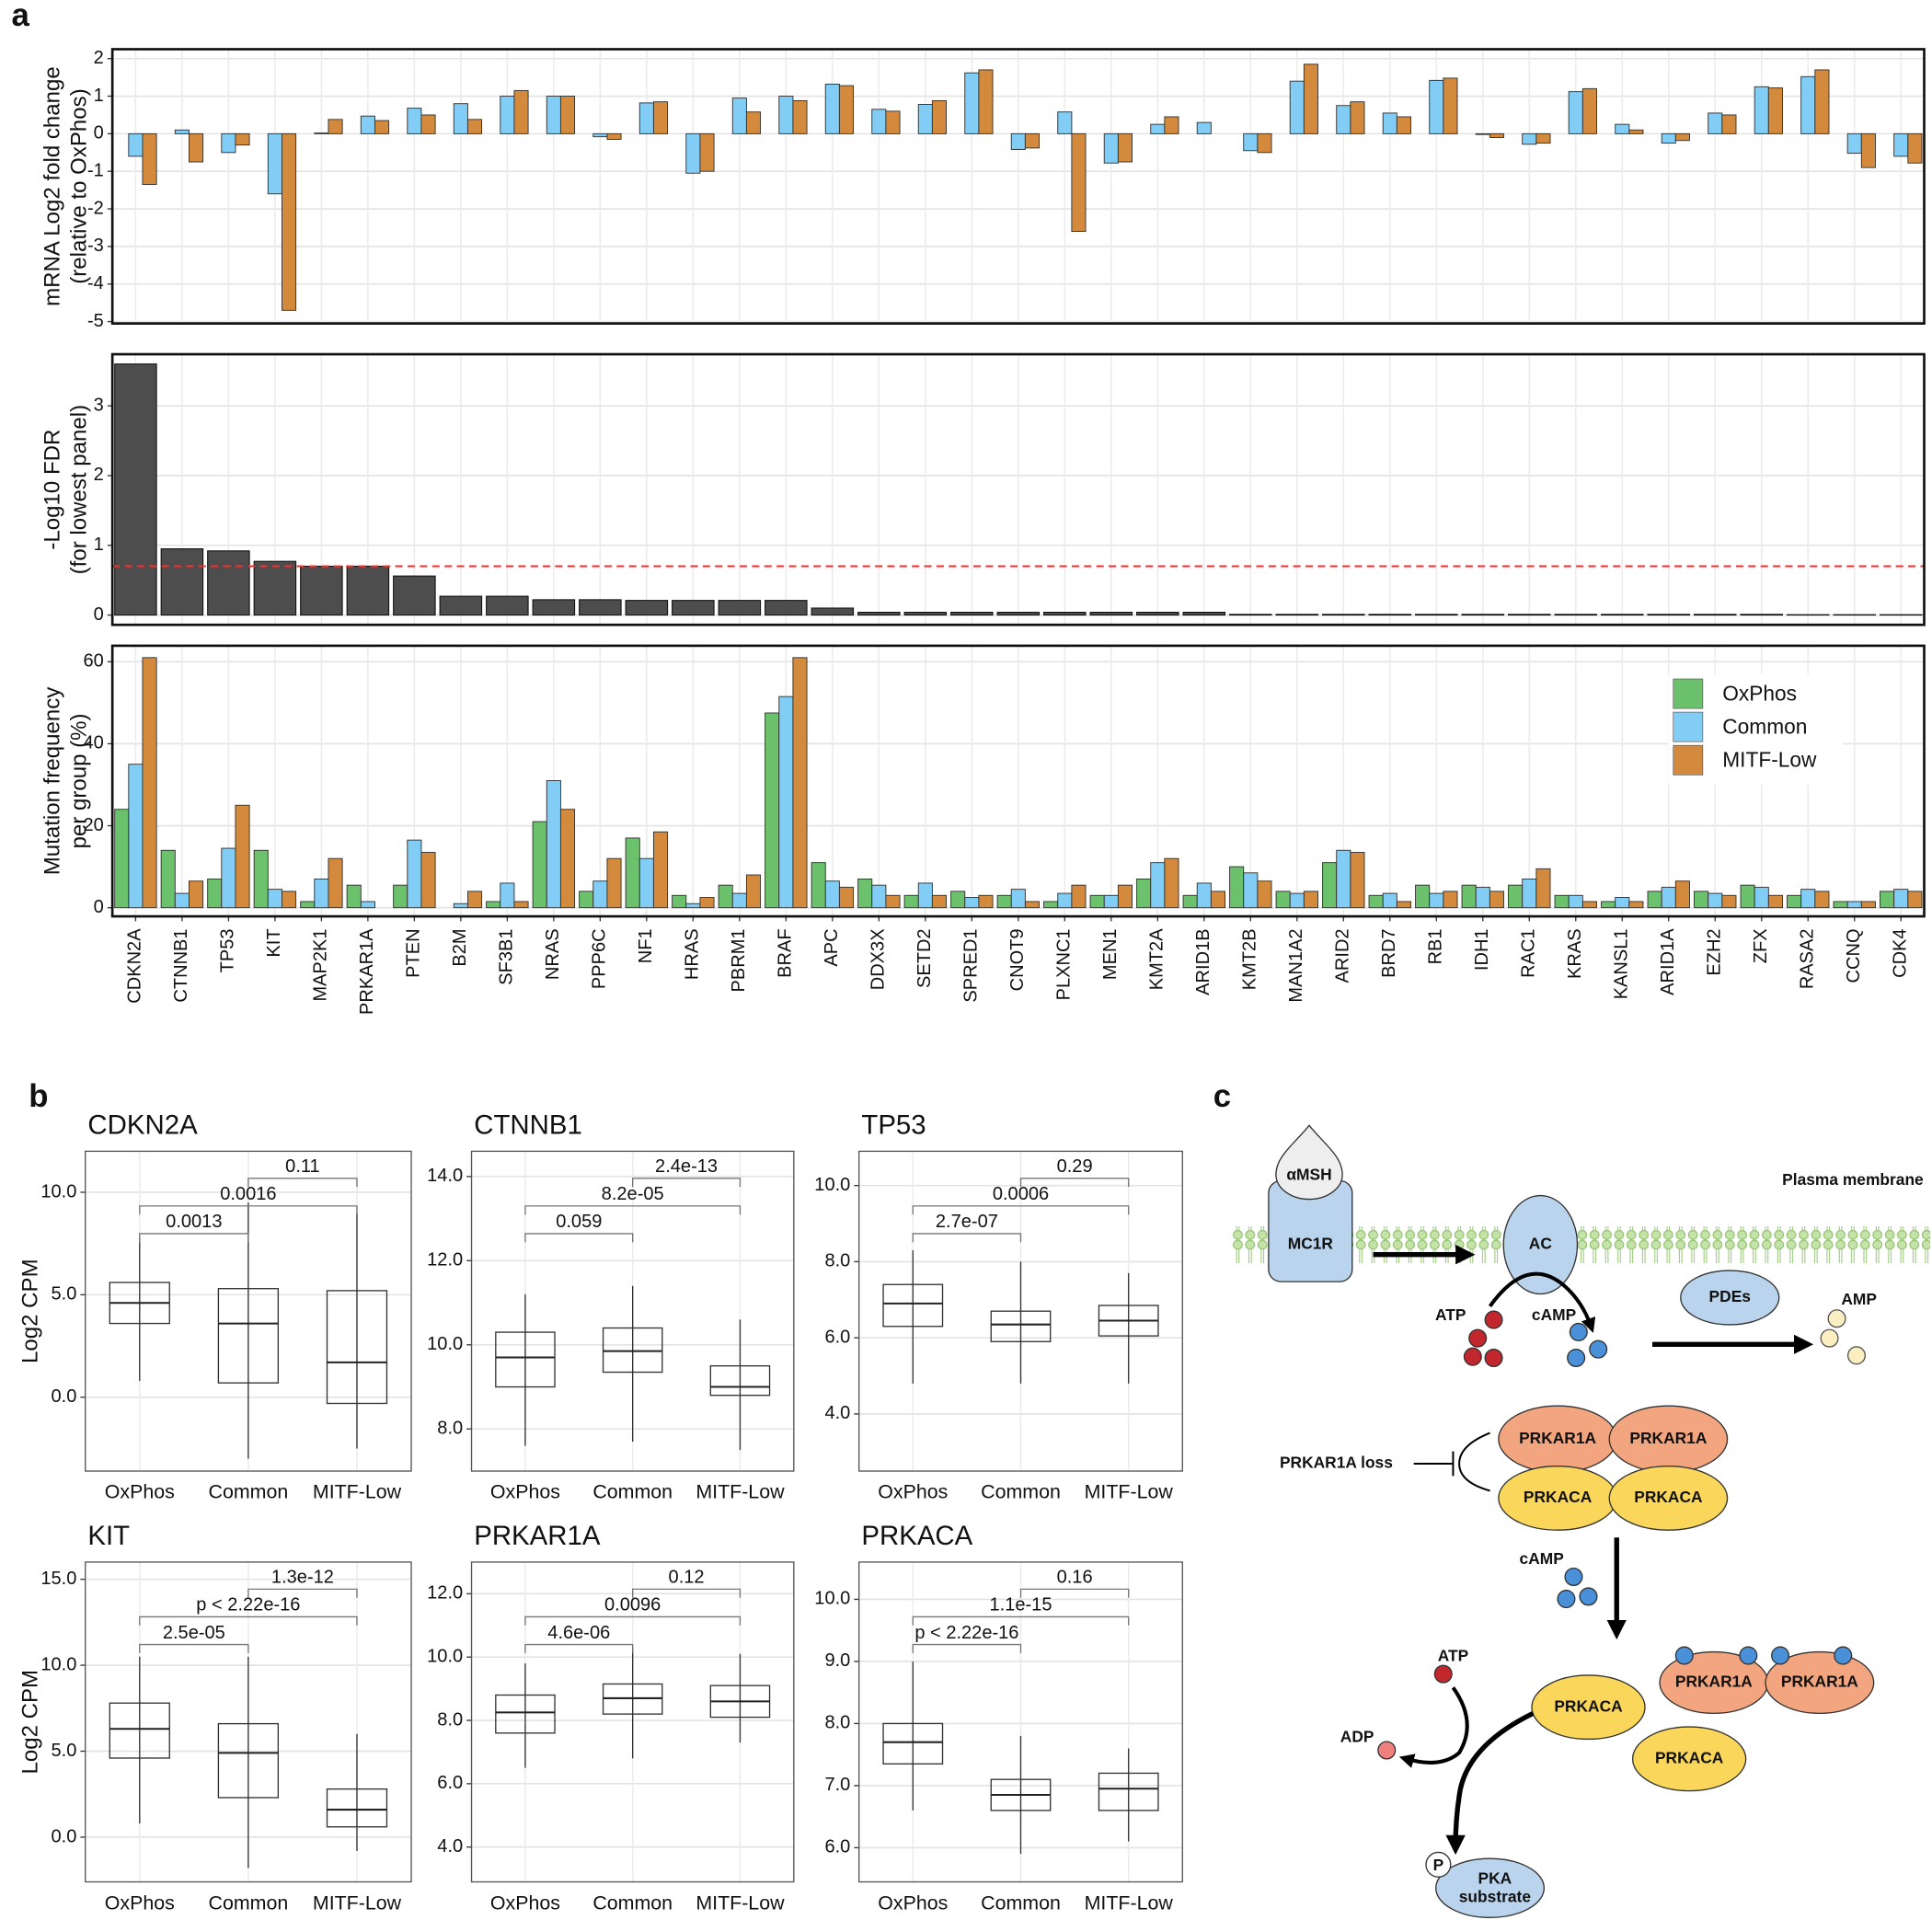 Image resolution: width=1932 pixels, height=1920 pixels. Describe the element at coordinates (194, 1222) in the screenshot. I see `comparison-label: 0.0013` at that location.